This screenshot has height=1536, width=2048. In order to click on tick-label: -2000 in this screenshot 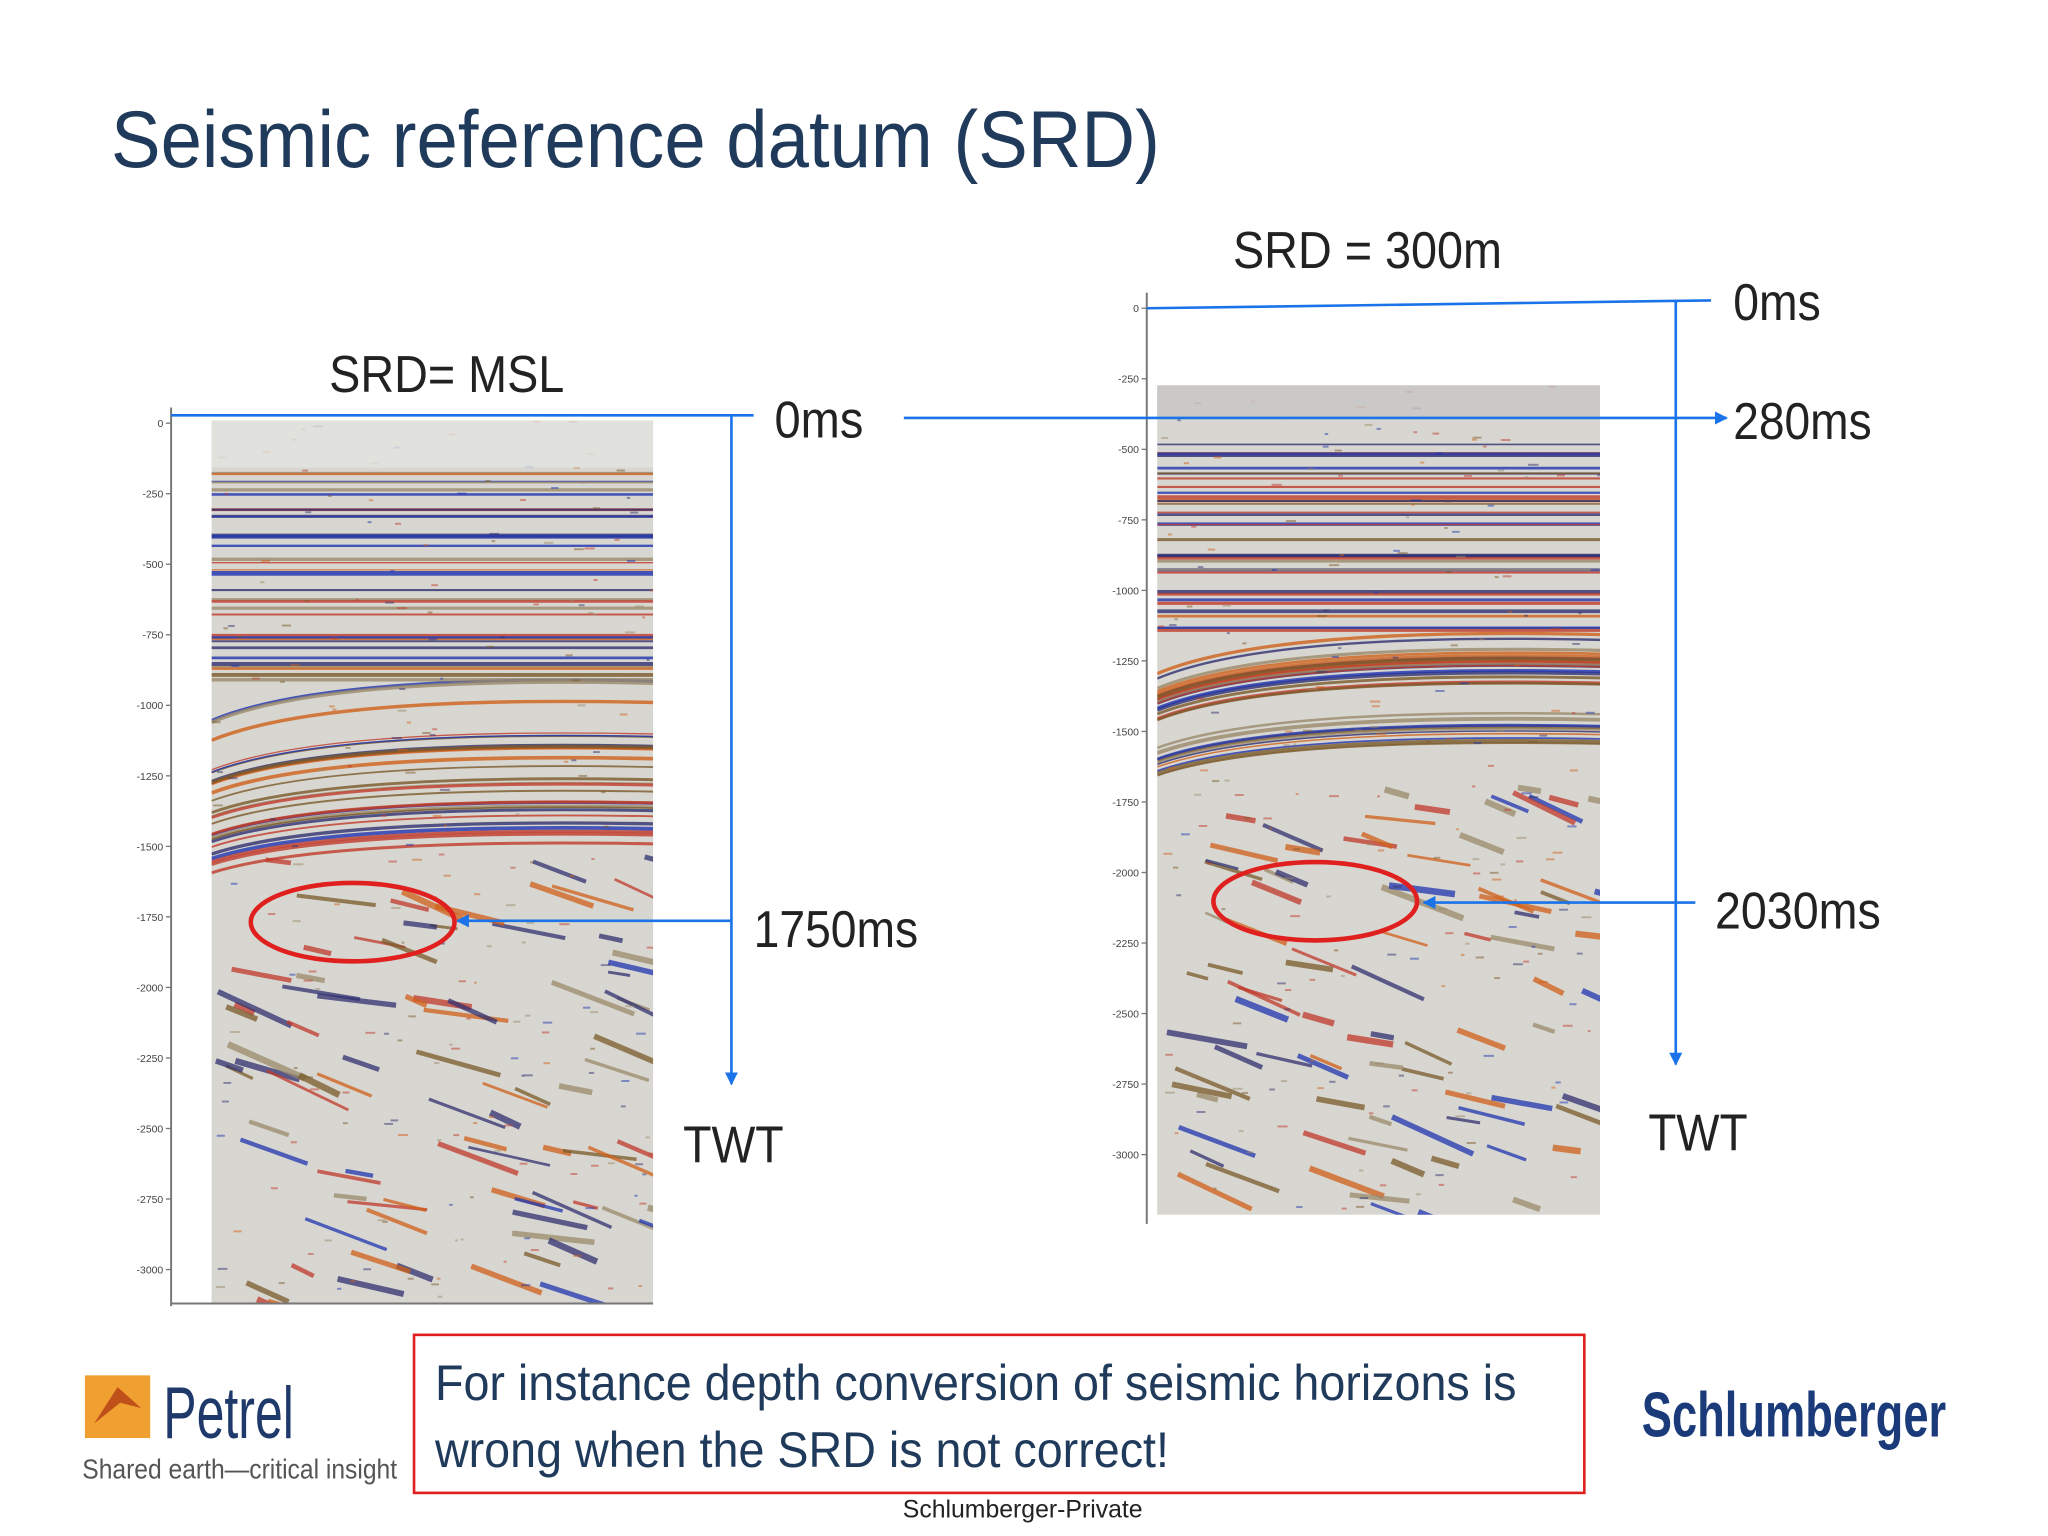, I will do `click(150, 988)`.